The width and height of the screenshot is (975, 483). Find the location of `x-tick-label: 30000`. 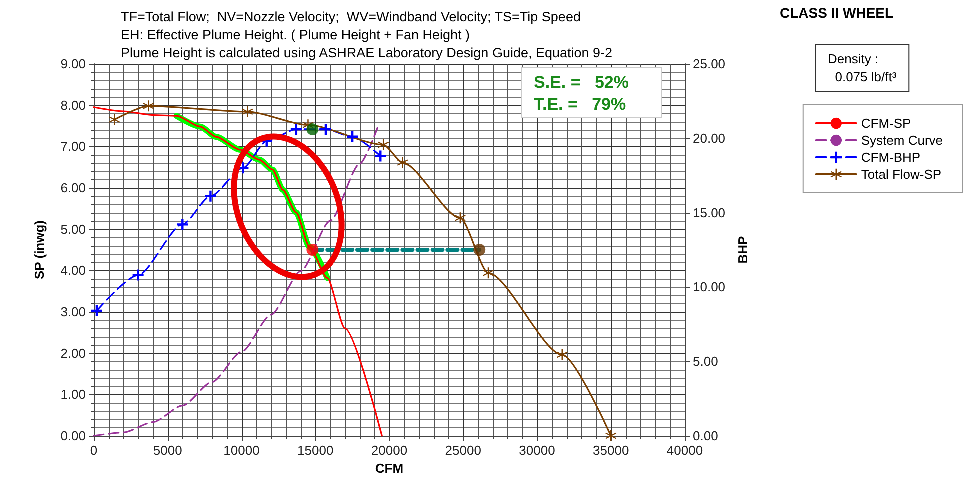

x-tick-label: 30000 is located at coordinates (537, 450).